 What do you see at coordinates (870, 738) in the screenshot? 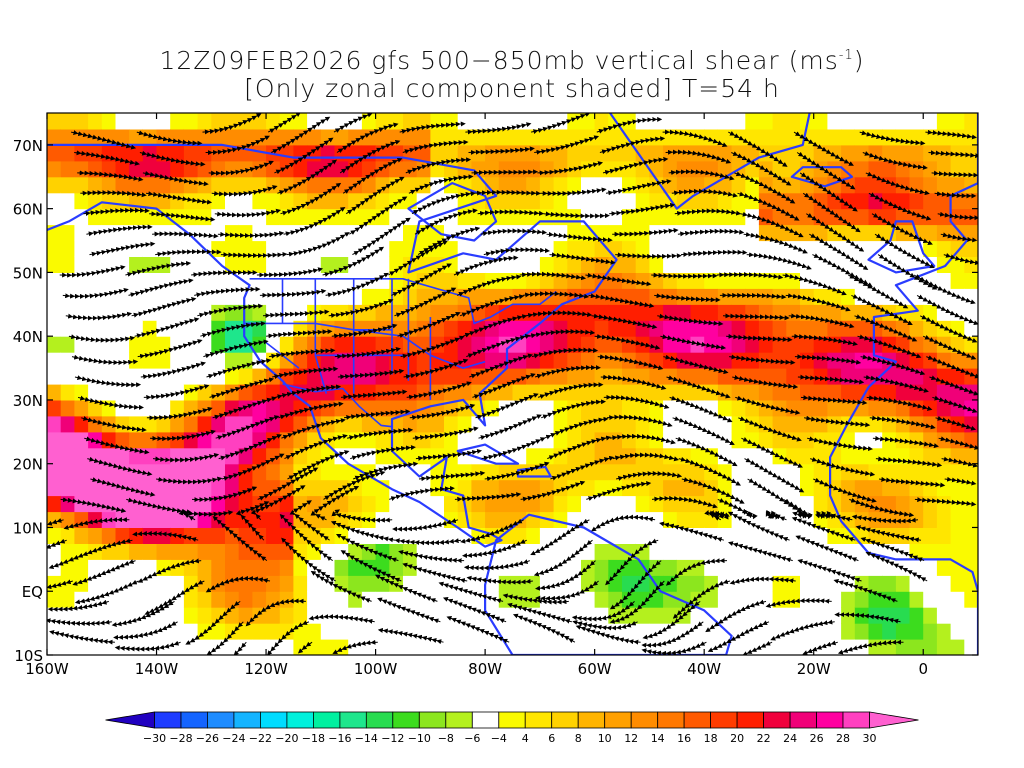
I see `colorbar-label: 30` at bounding box center [870, 738].